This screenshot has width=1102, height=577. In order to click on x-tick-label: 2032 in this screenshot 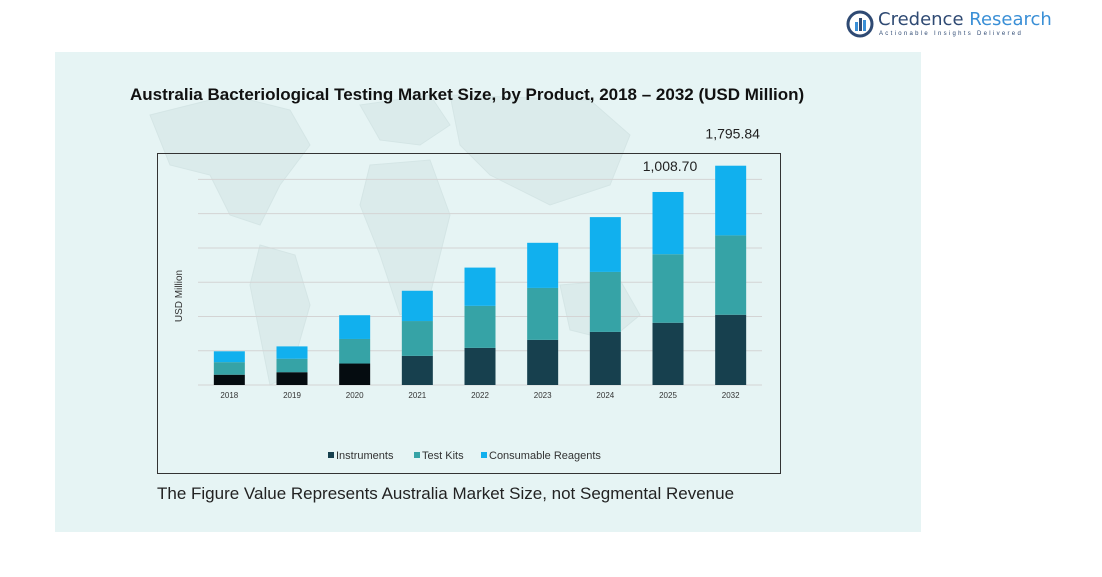, I will do `click(731, 395)`.